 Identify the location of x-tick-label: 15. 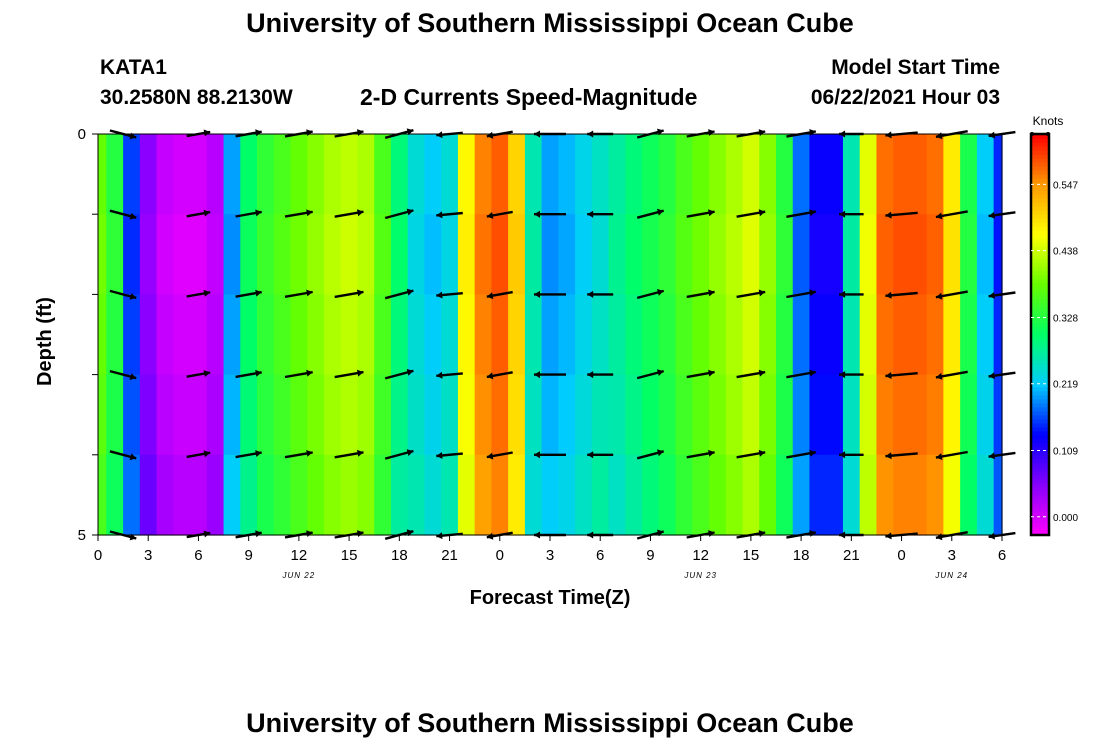
(349, 555).